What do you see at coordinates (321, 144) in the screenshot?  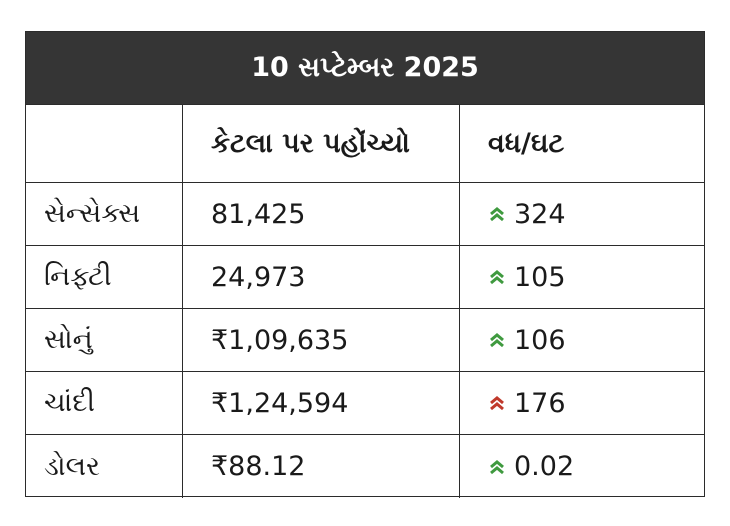 I see `header-value: કેટલા પર પહોંચ્યો` at bounding box center [321, 144].